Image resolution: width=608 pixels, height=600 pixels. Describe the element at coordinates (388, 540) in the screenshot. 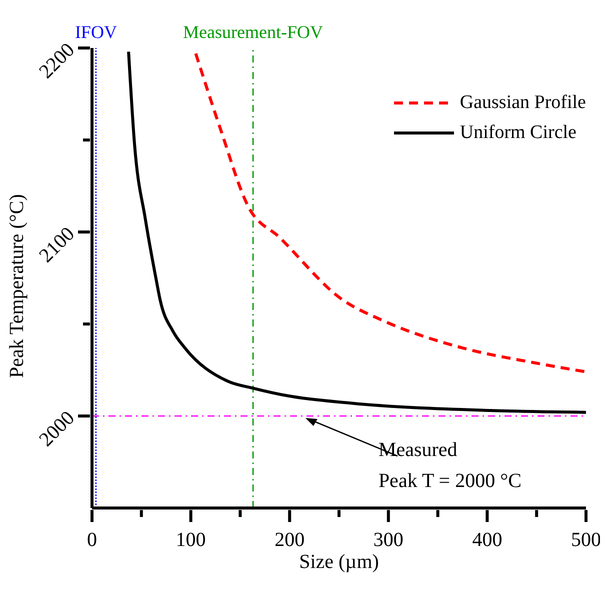

I see `x-tick-label: 300` at that location.